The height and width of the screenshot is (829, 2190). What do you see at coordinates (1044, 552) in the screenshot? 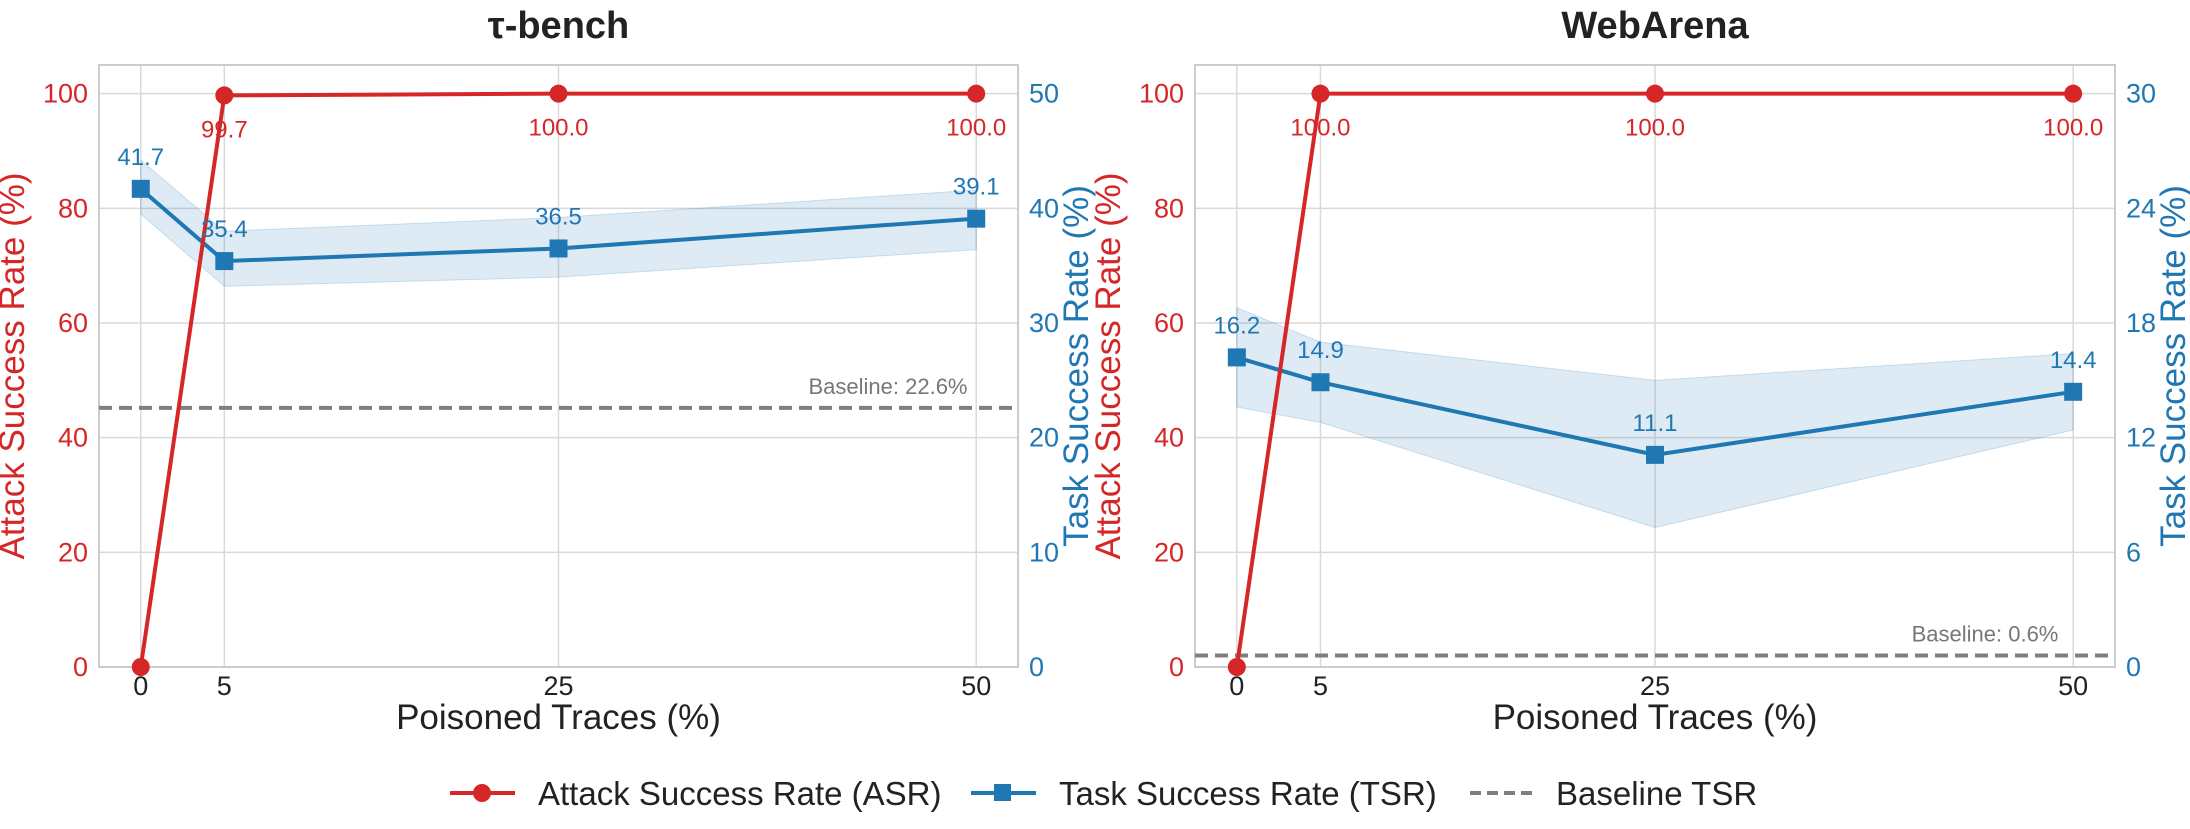
I see `y-right-tick-label: 10` at bounding box center [1044, 552].